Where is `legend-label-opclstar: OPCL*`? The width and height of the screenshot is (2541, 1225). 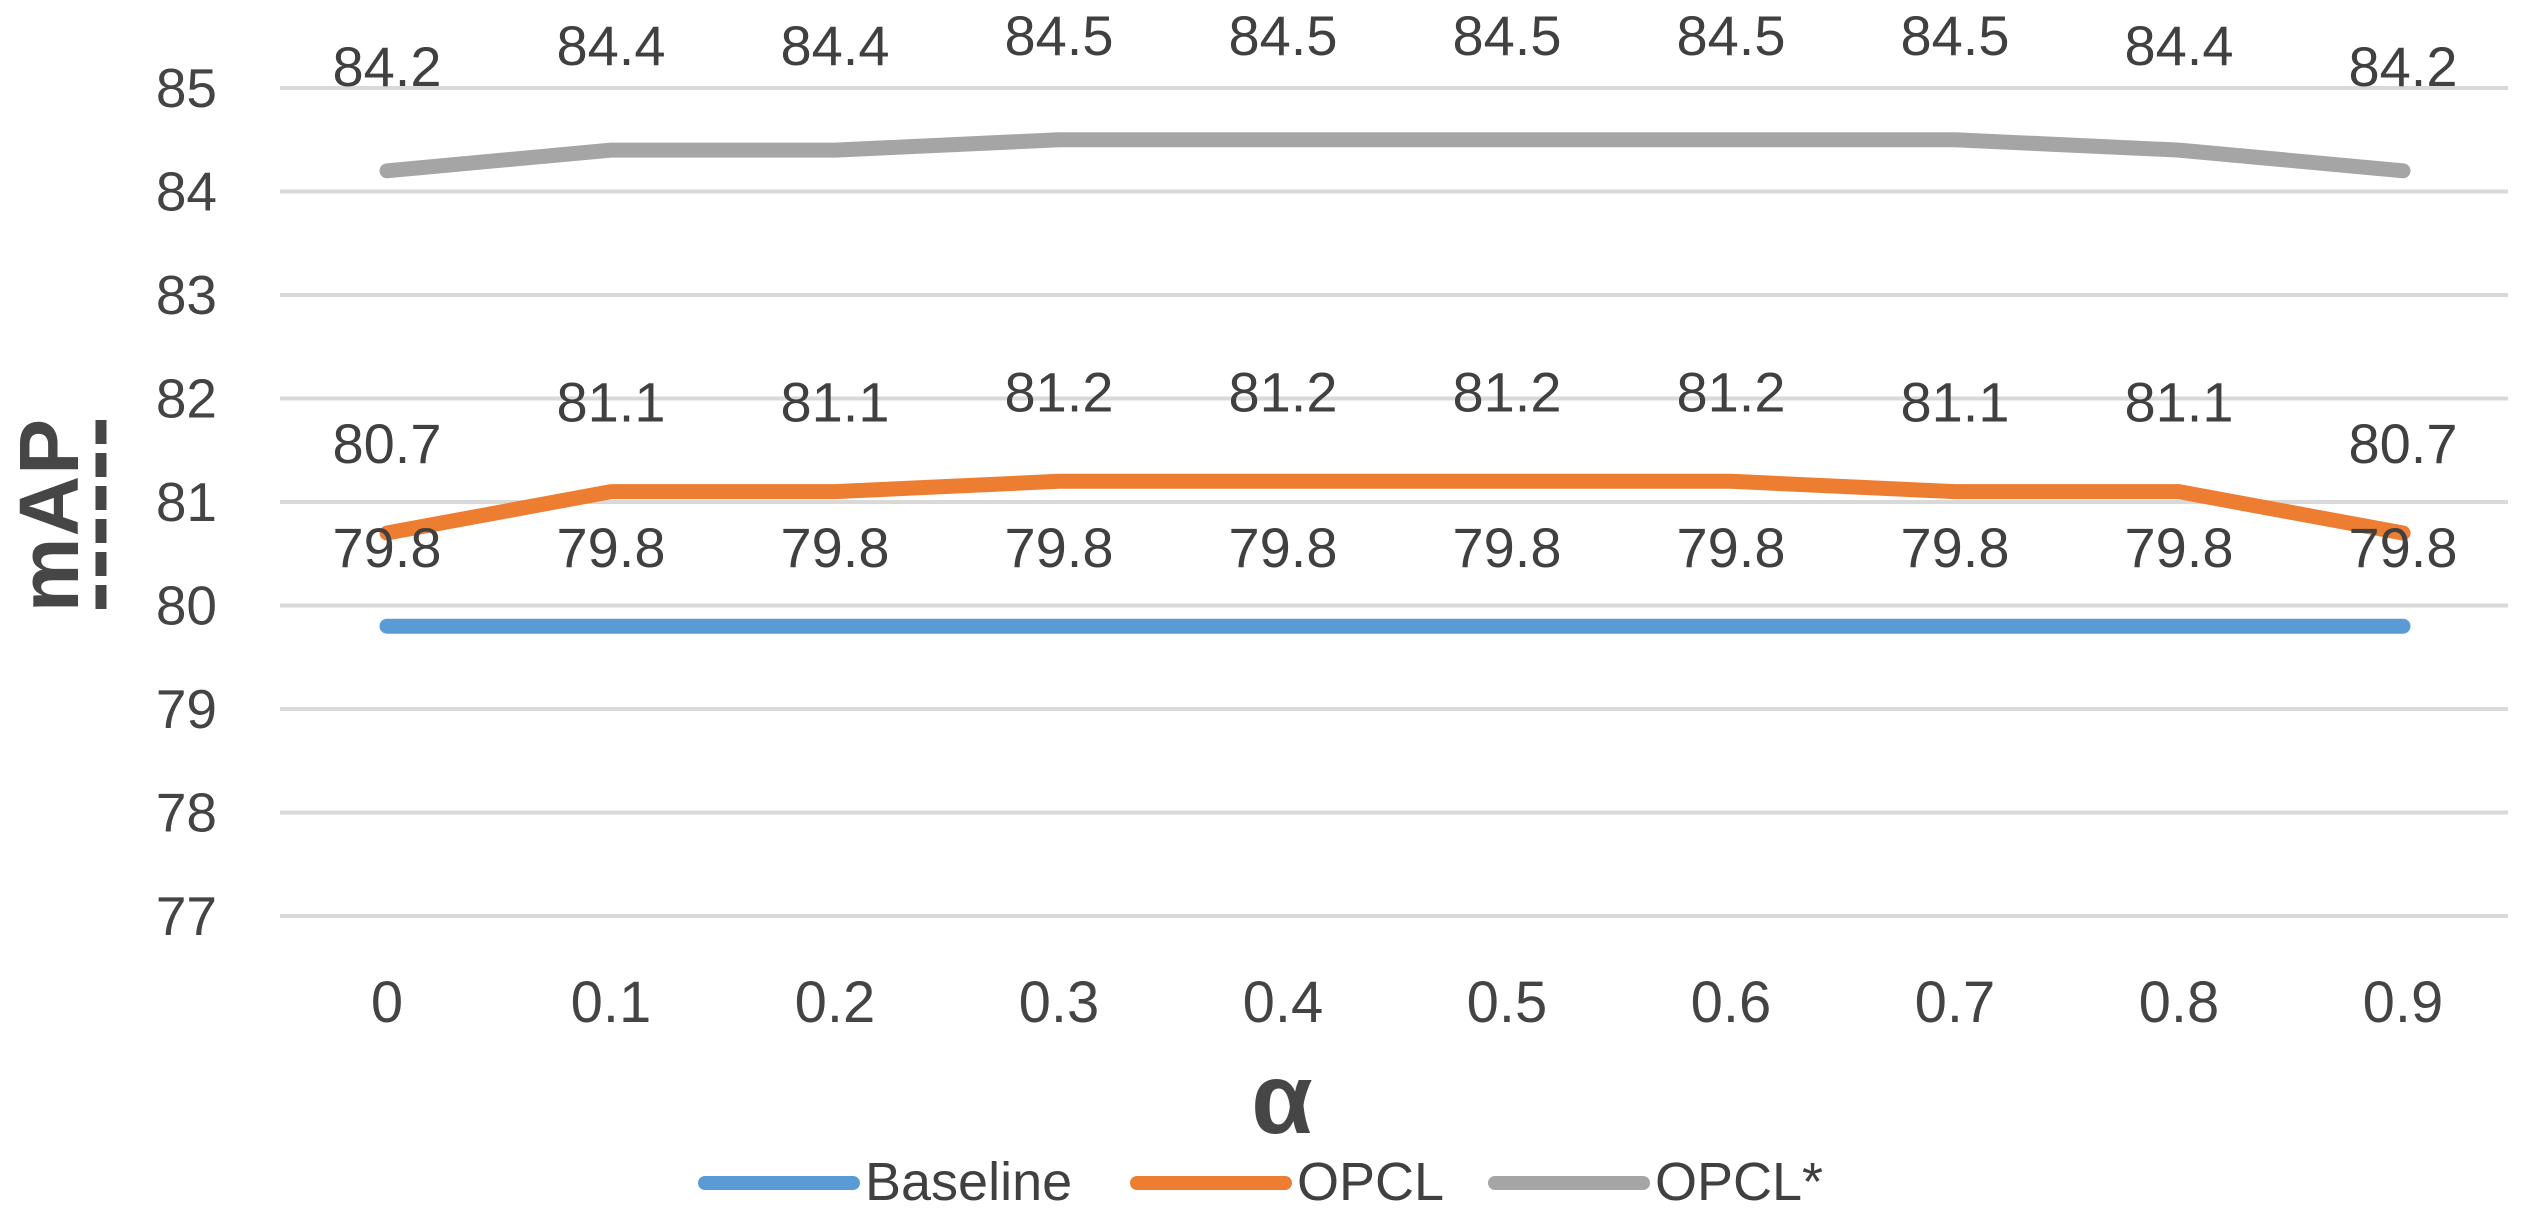
legend-label-opclstar: OPCL* is located at coordinates (1739, 1182).